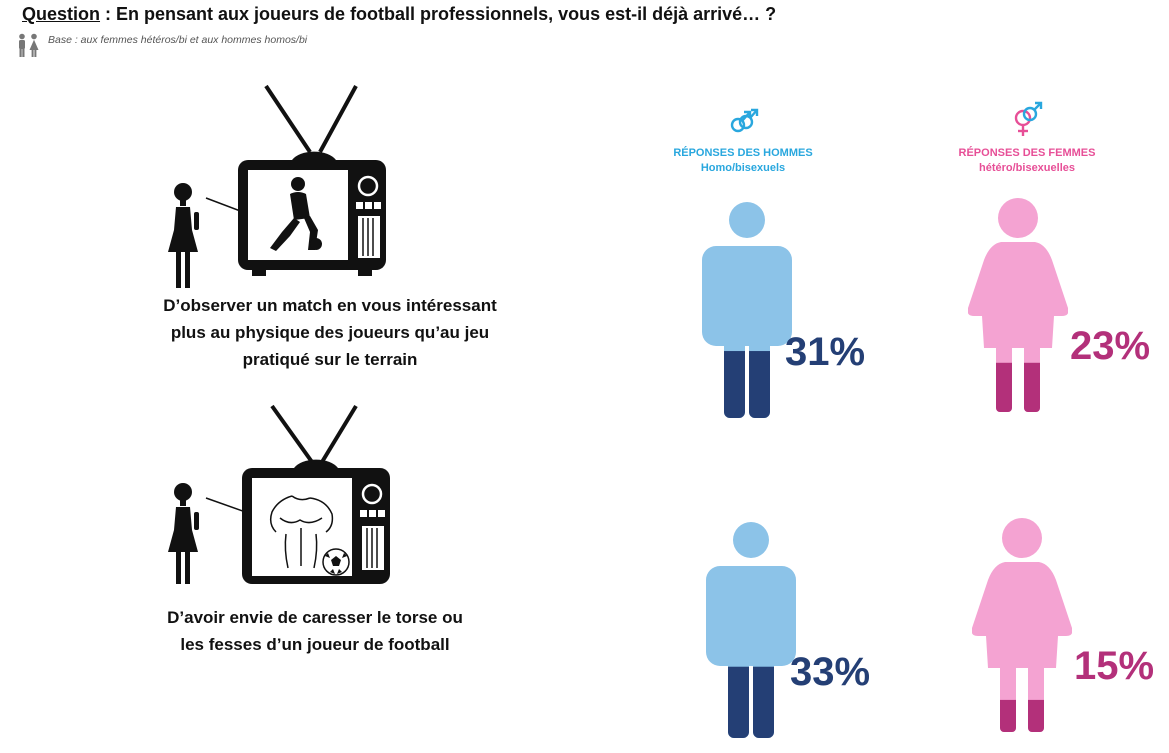  What do you see at coordinates (301, 532) in the screenshot?
I see `torso-icon` at bounding box center [301, 532].